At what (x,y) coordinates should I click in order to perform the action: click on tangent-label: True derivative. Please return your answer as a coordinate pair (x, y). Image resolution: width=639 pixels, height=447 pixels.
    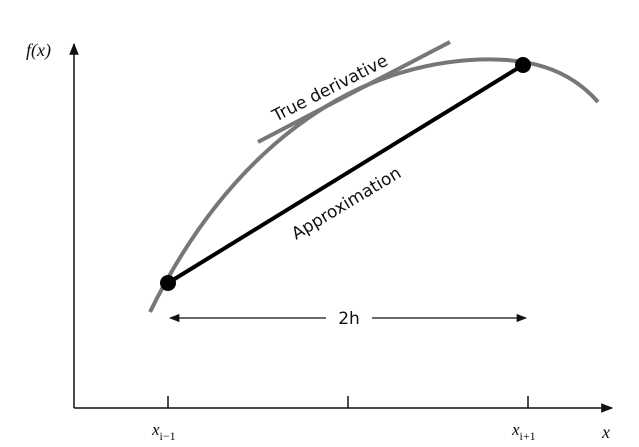
    Looking at the image, I should click on (329, 89).